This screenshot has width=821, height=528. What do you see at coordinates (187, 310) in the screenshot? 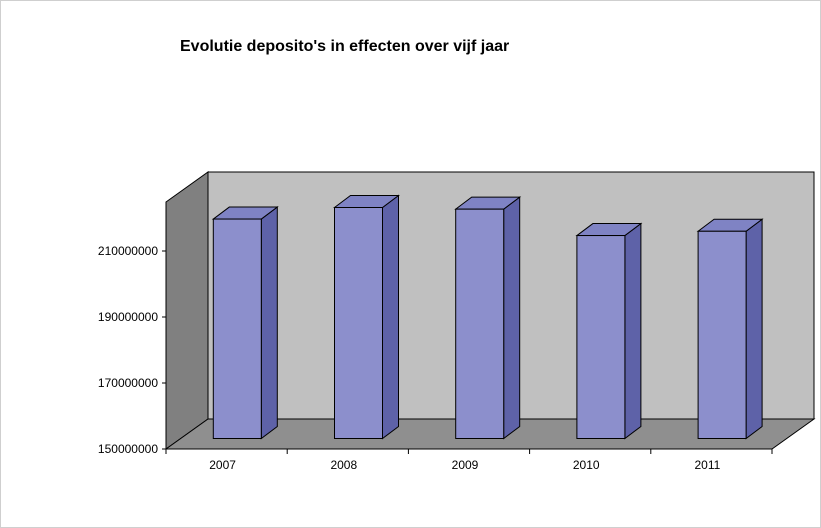
I see `side-wall` at bounding box center [187, 310].